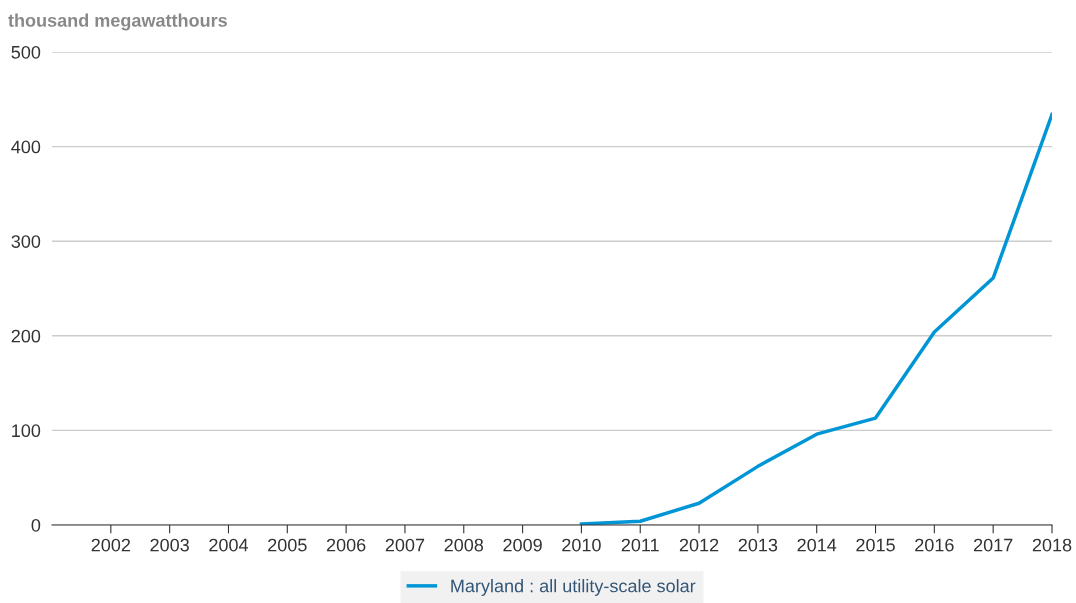  Describe the element at coordinates (26, 52) in the screenshot. I see `y-tick-label: 500` at that location.